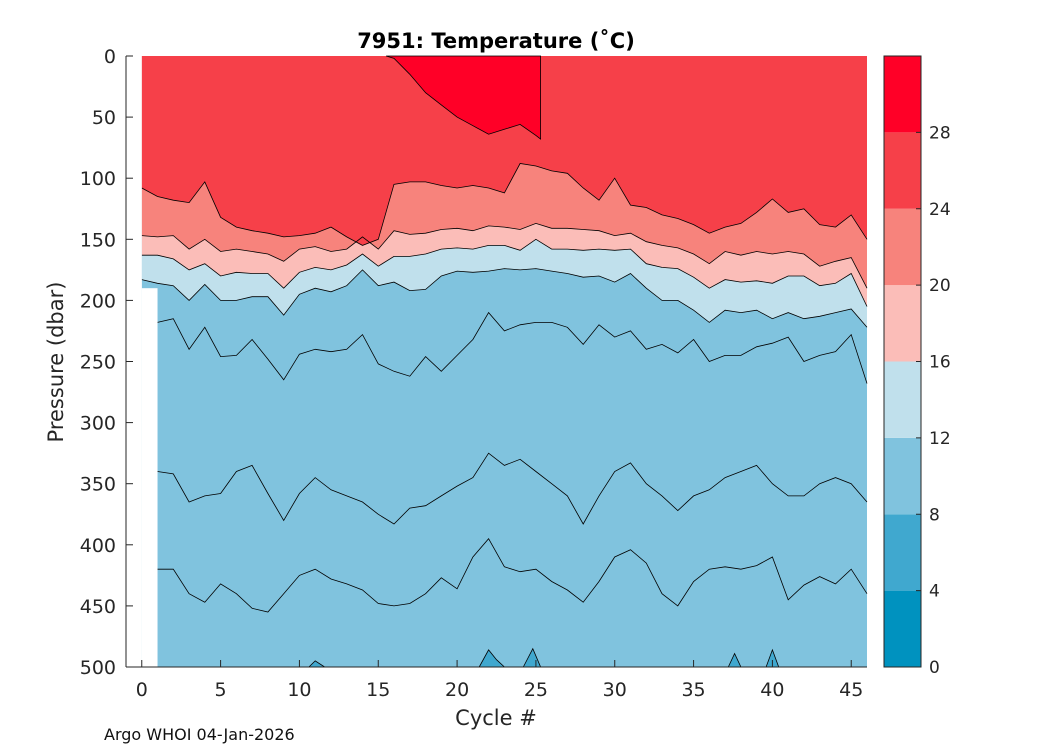 Image resolution: width=1050 pixels, height=750 pixels. I want to click on y-tick-label-300: 300, so click(98, 424).